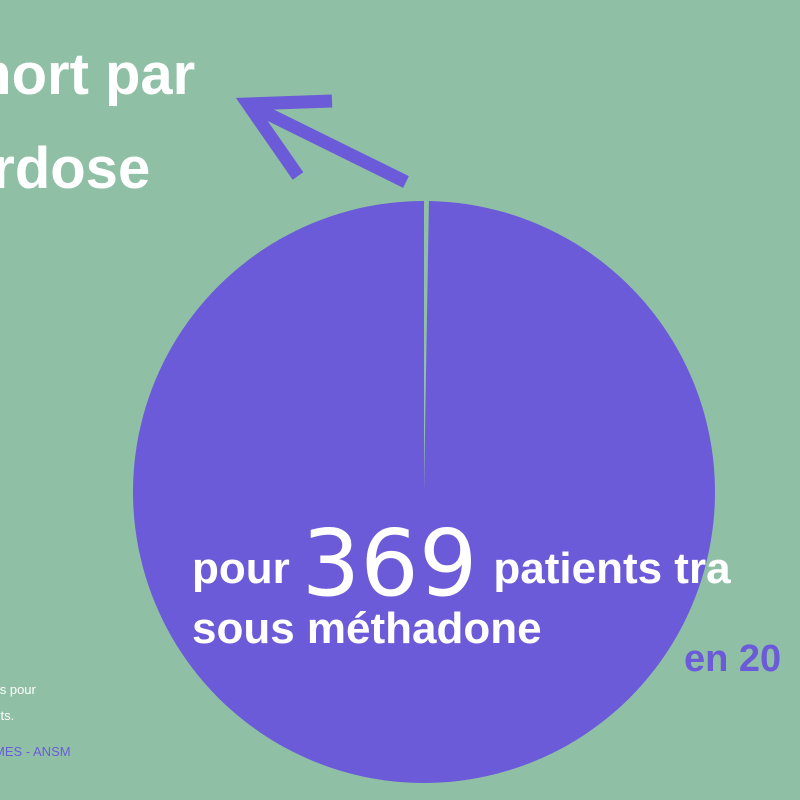 The width and height of the screenshot is (800, 800). I want to click on ratio-suffix: patients tra, so click(612, 568).